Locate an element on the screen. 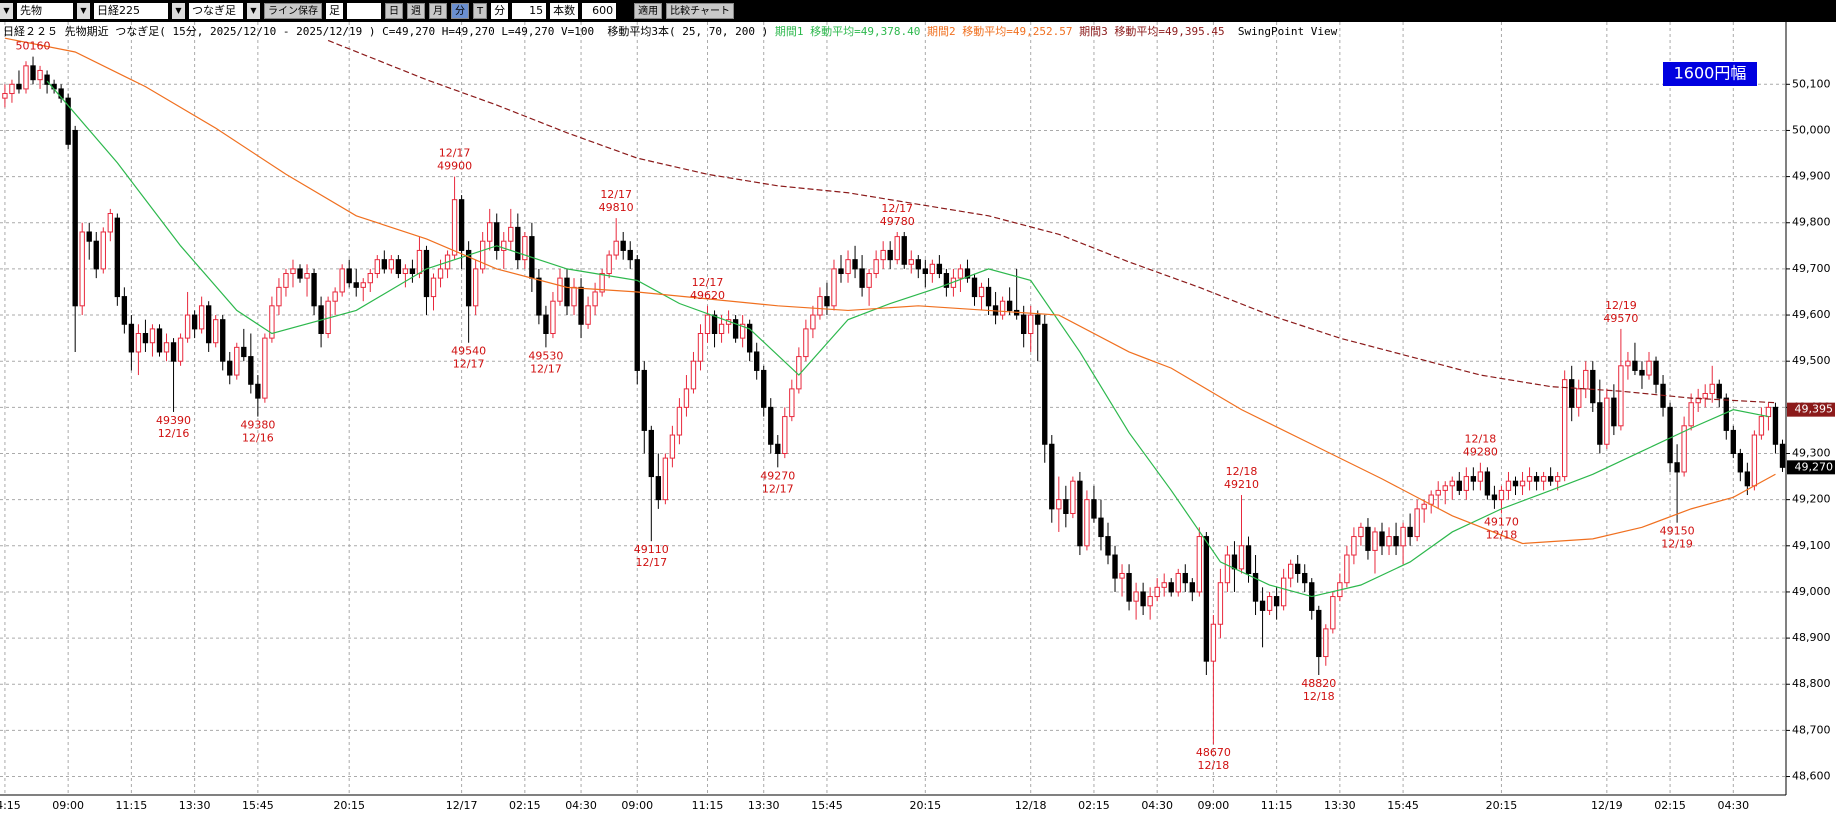 The image size is (1836, 817). period-button: 分 is located at coordinates (460, 11).